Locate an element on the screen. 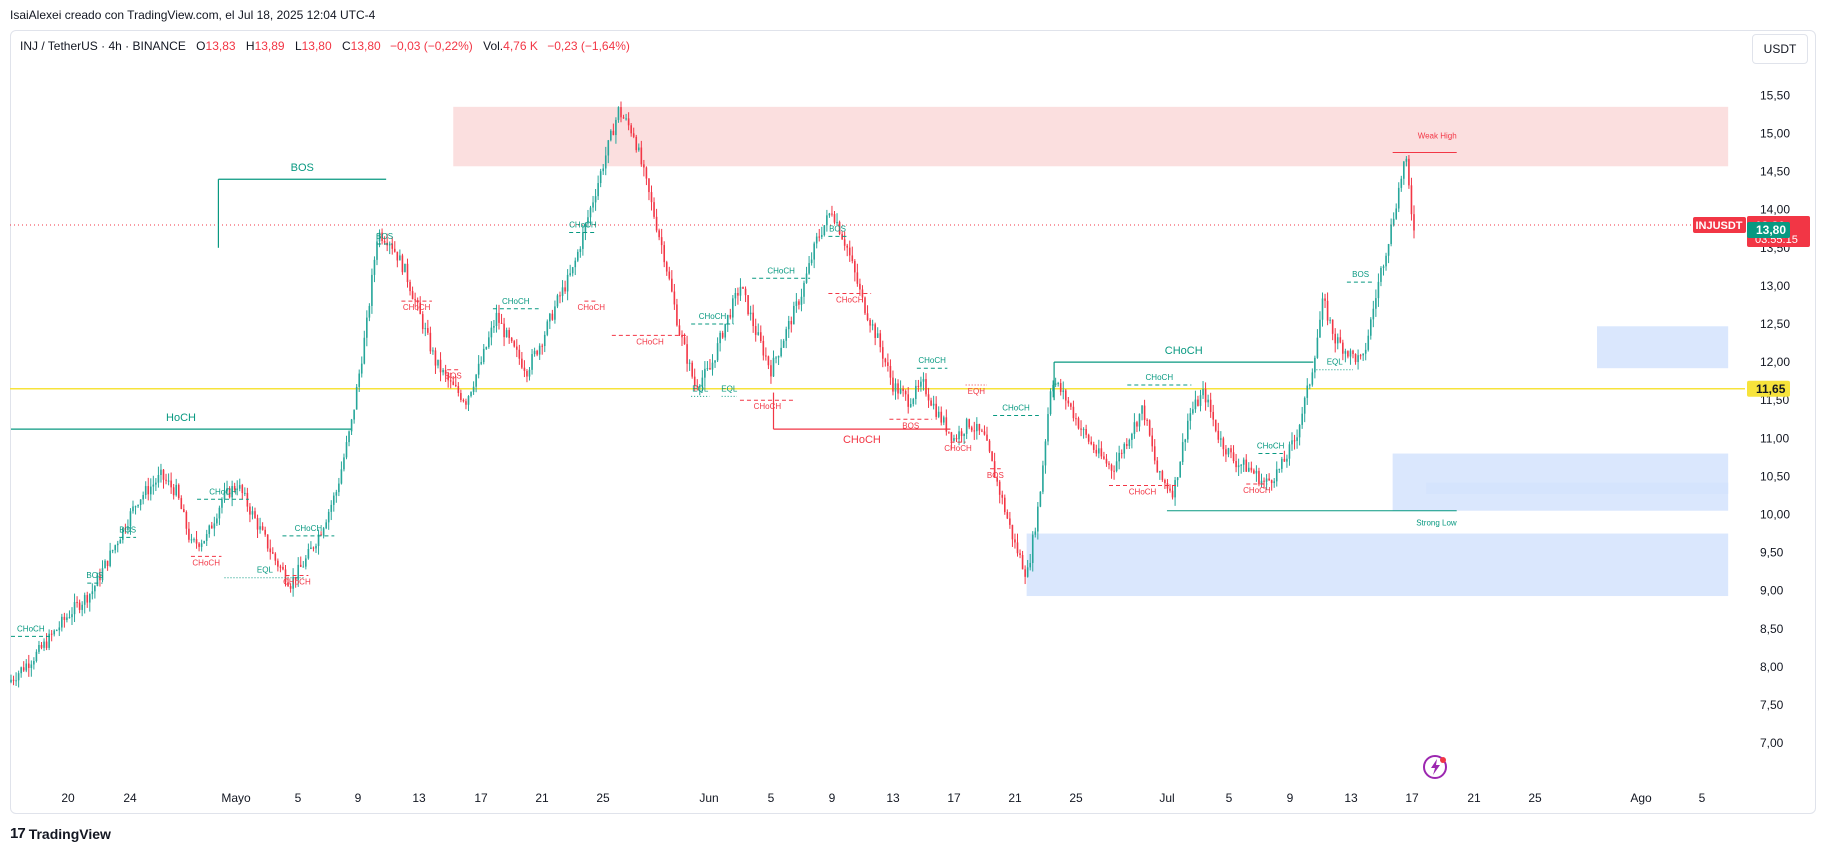 Image resolution: width=1826 pixels, height=853 pixels. time-tick-label: 17 is located at coordinates (1412, 798).